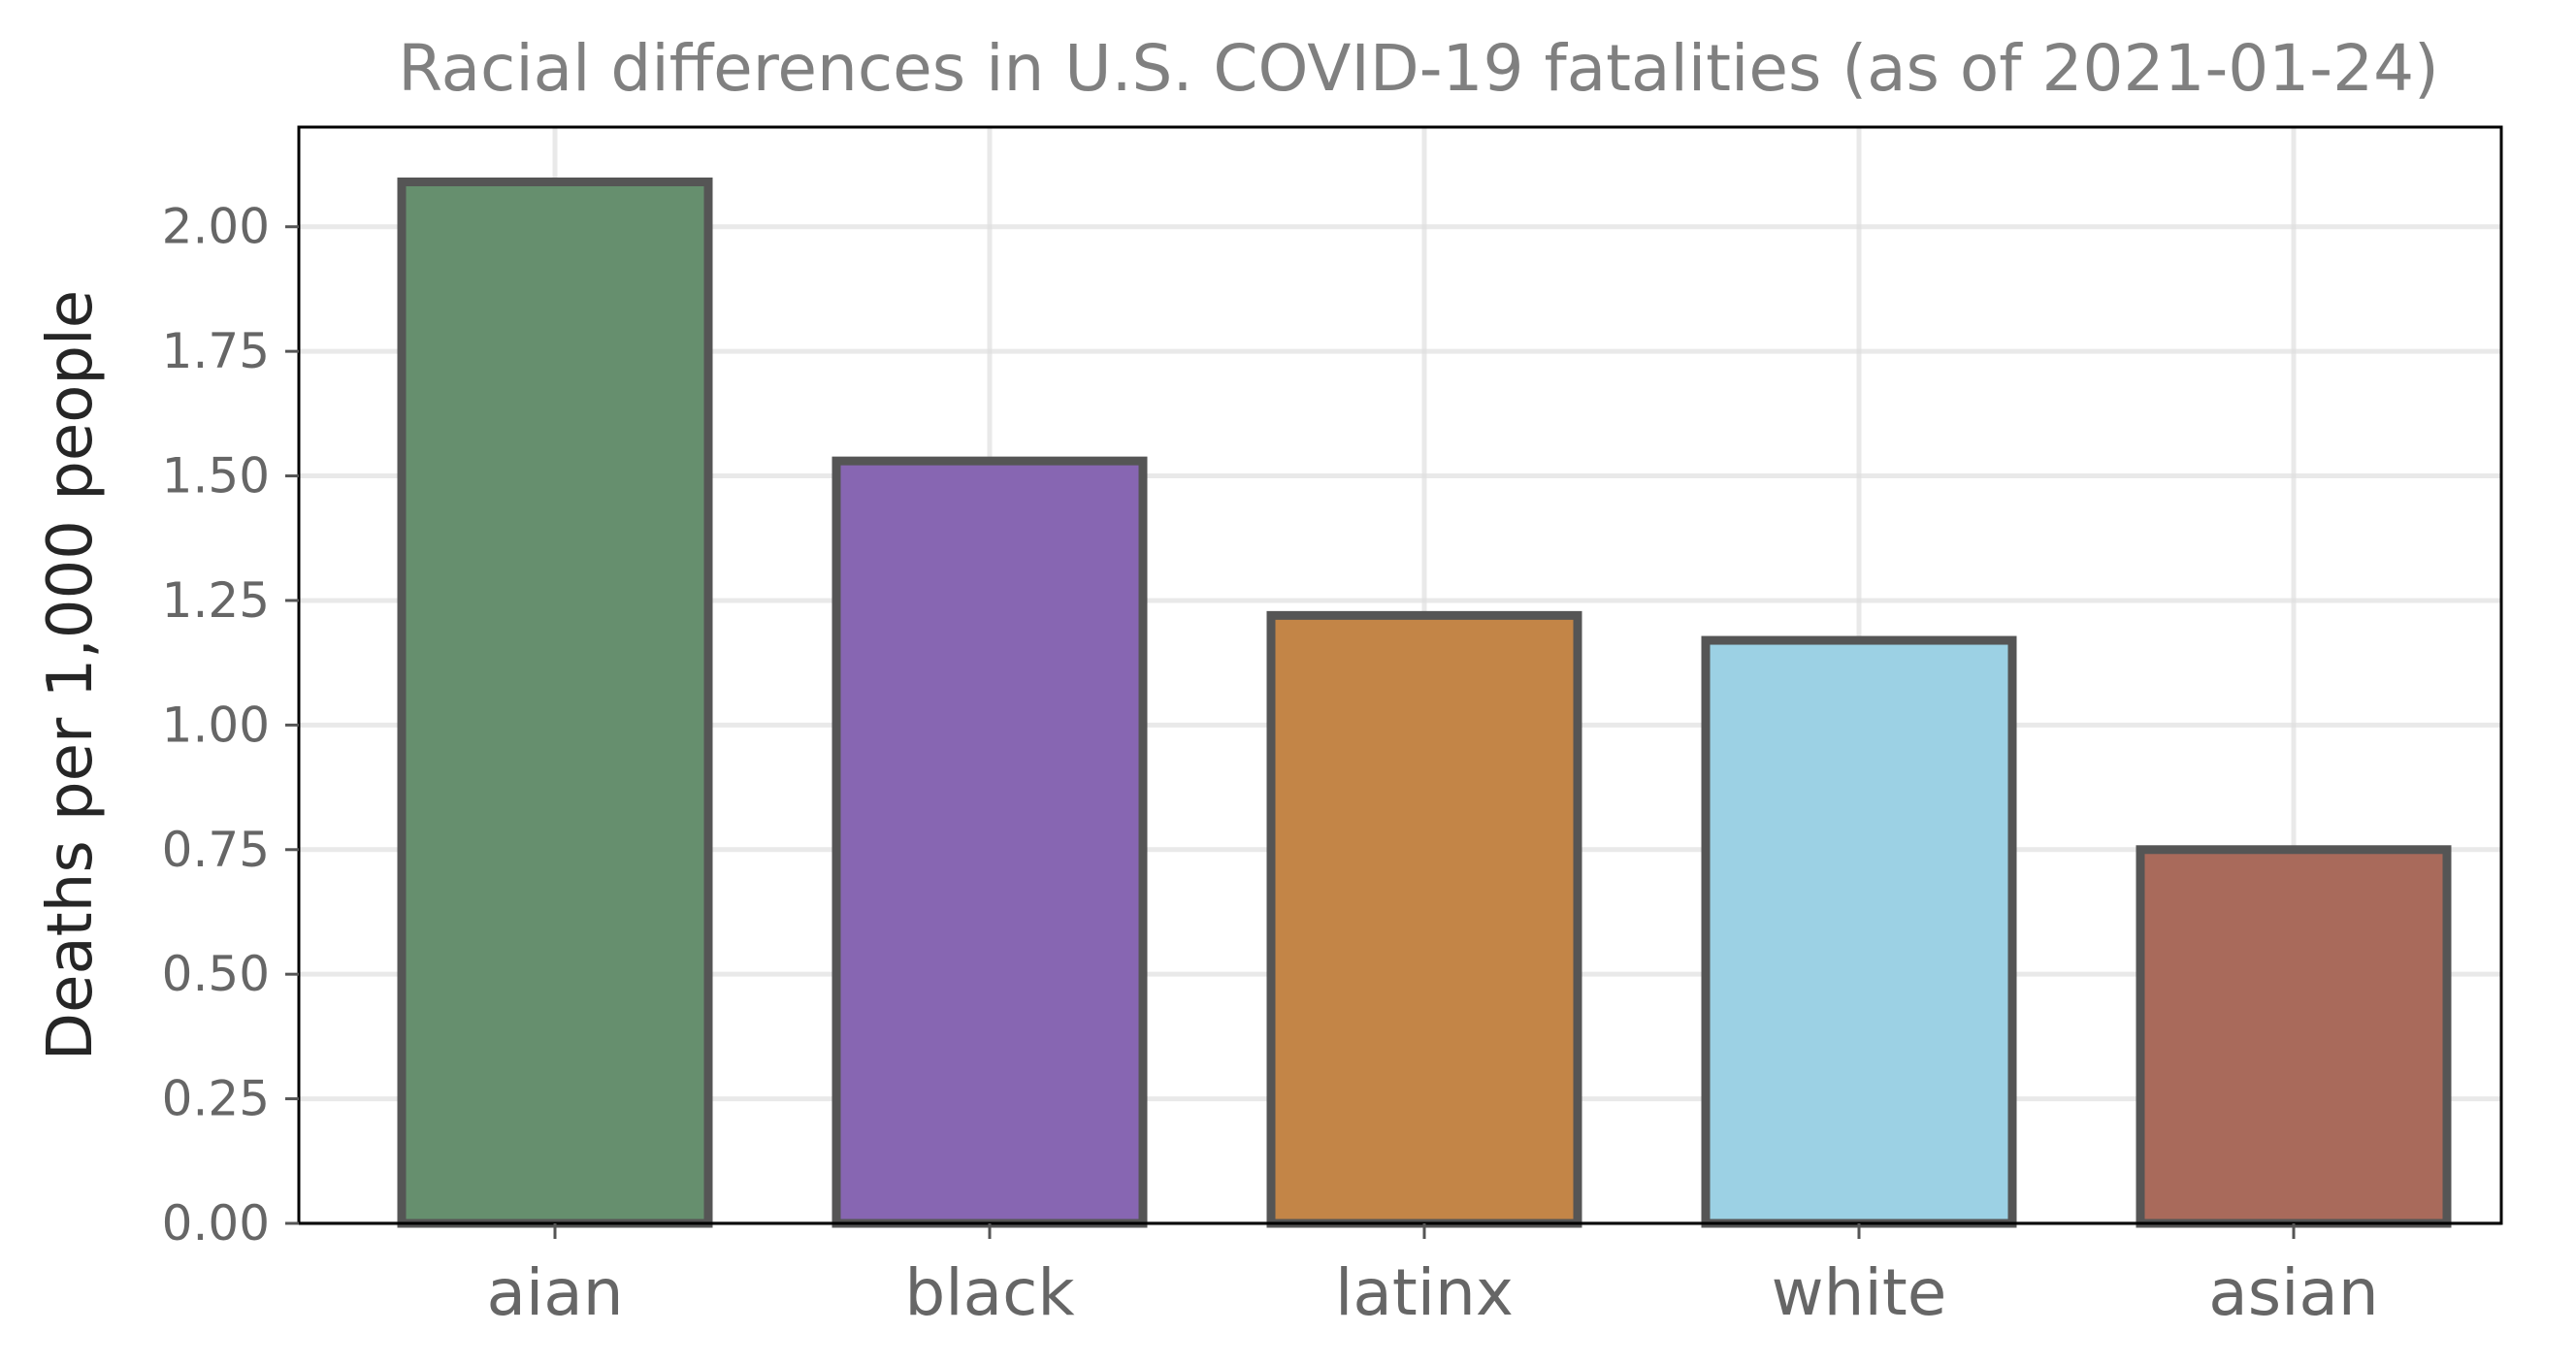 The width and height of the screenshot is (2576, 1365). I want to click on y-axis-ticks: 0.00 0.25 0.50 0.75 1.00 1.25 1.50 1.75 2.00, so click(231, 725).